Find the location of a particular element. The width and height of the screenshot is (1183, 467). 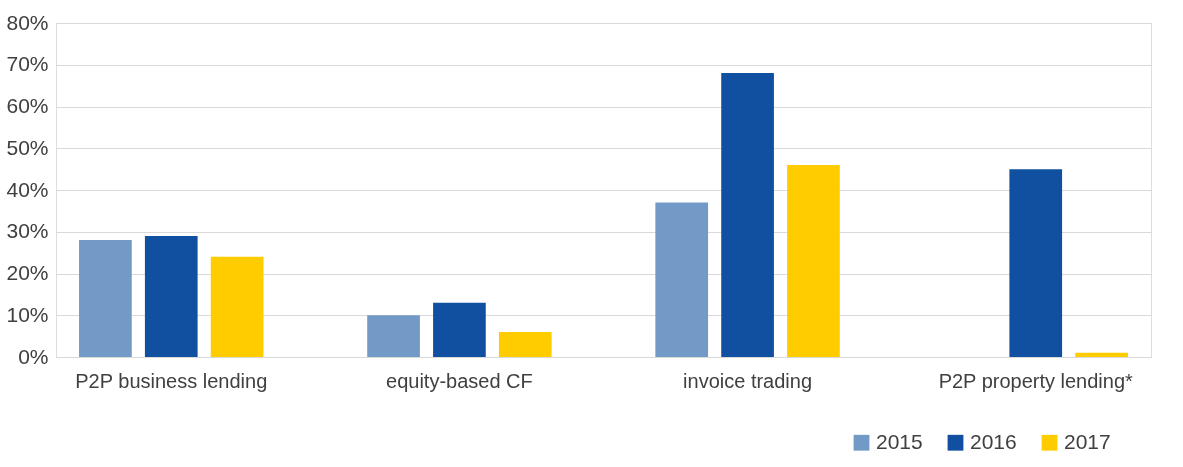

y-tick-label: 30% is located at coordinates (27, 231).